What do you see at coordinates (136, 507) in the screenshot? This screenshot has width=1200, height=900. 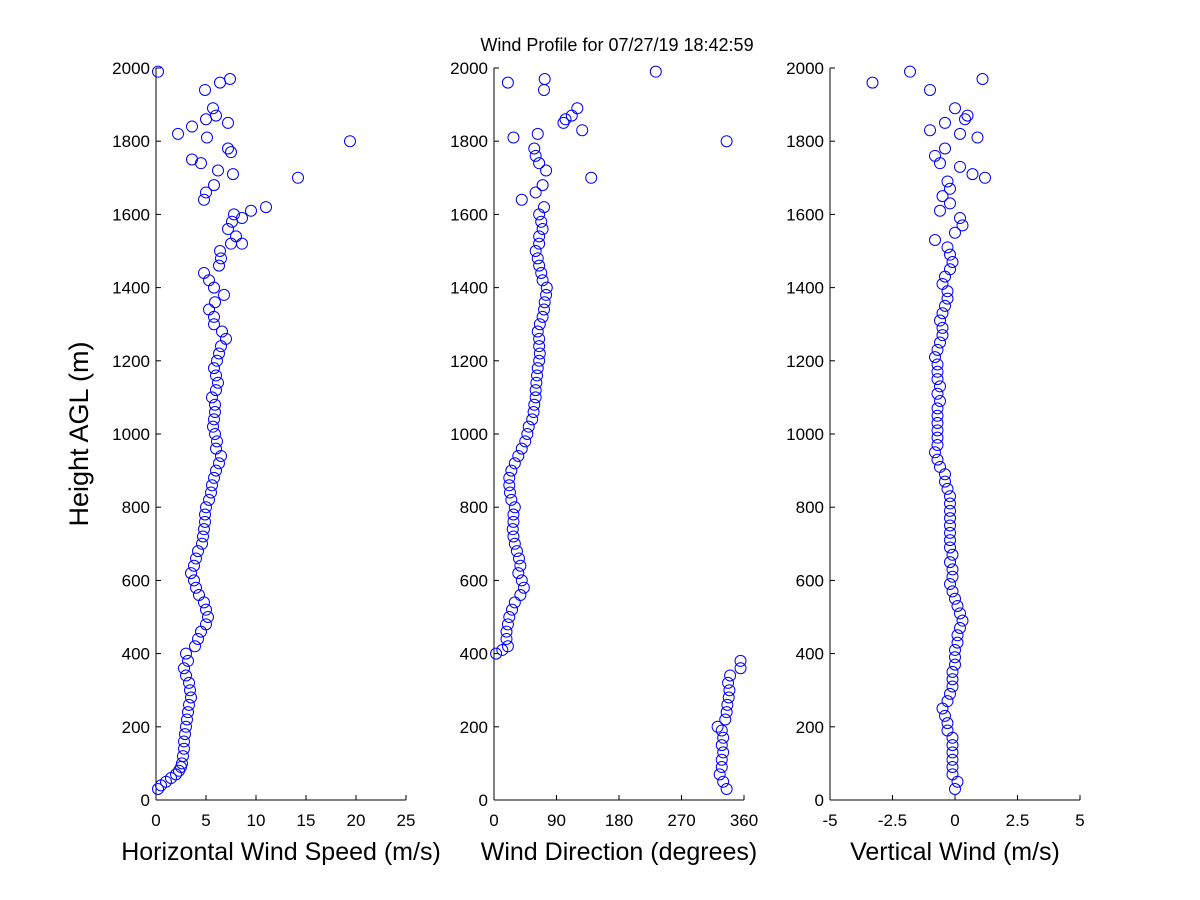 I see `y-tick-label: 800` at bounding box center [136, 507].